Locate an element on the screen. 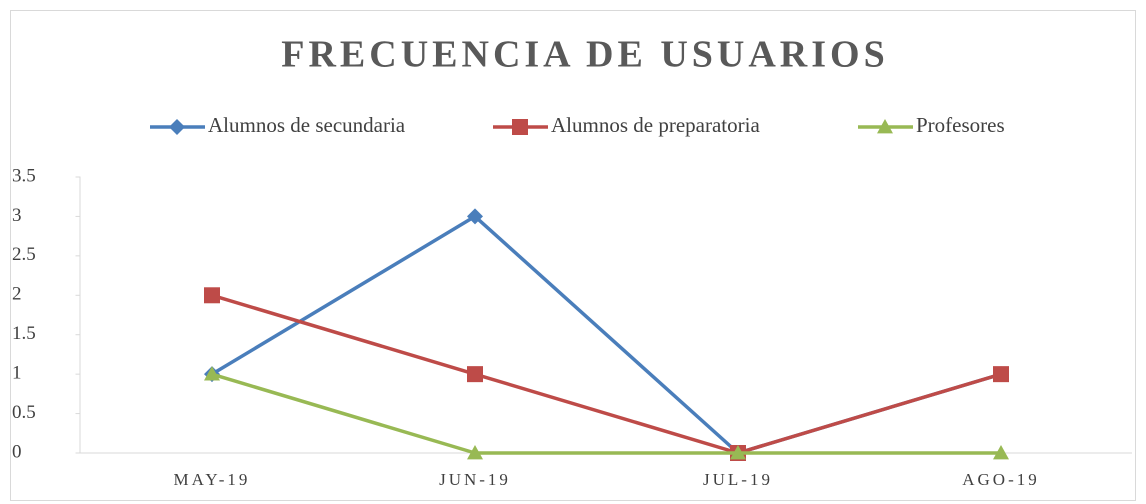  y-tick-label: 1 is located at coordinates (17, 373).